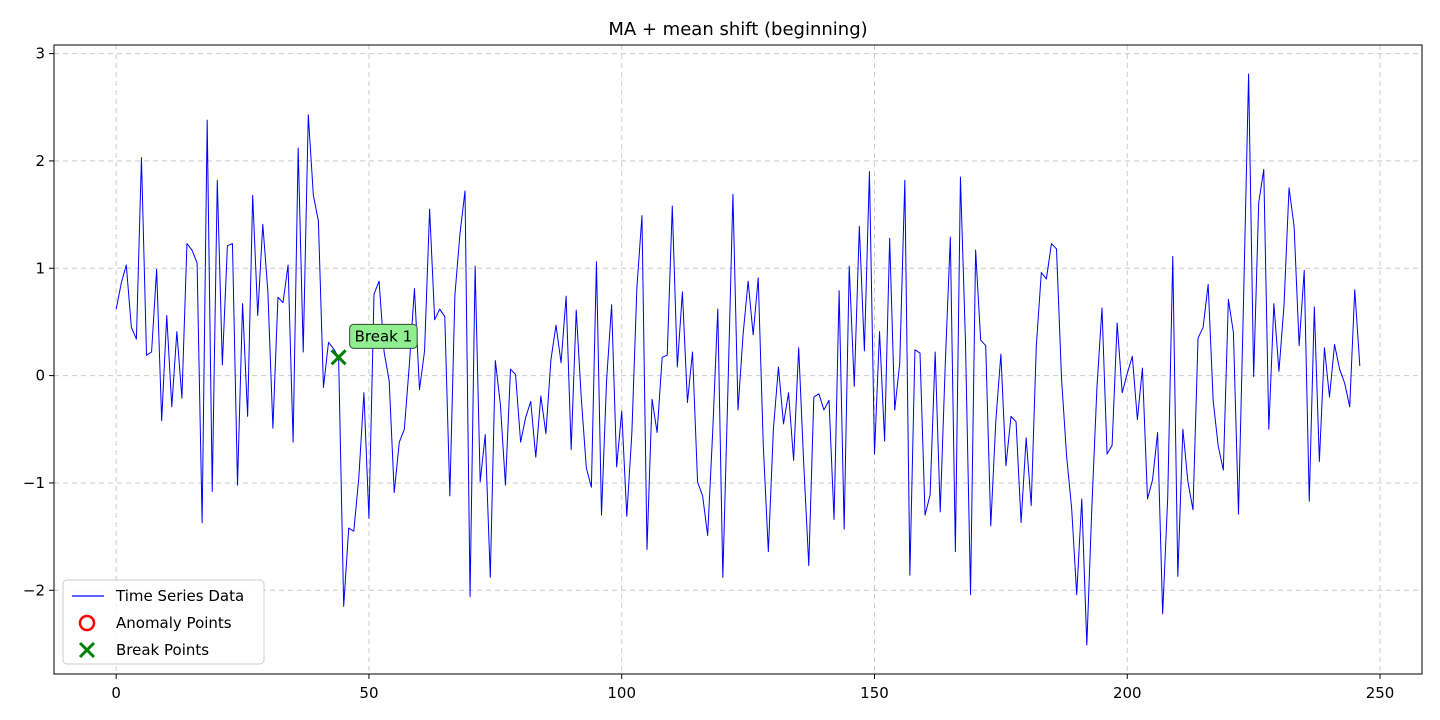 The width and height of the screenshot is (1440, 720). I want to click on x-tick-label: 0, so click(116, 693).